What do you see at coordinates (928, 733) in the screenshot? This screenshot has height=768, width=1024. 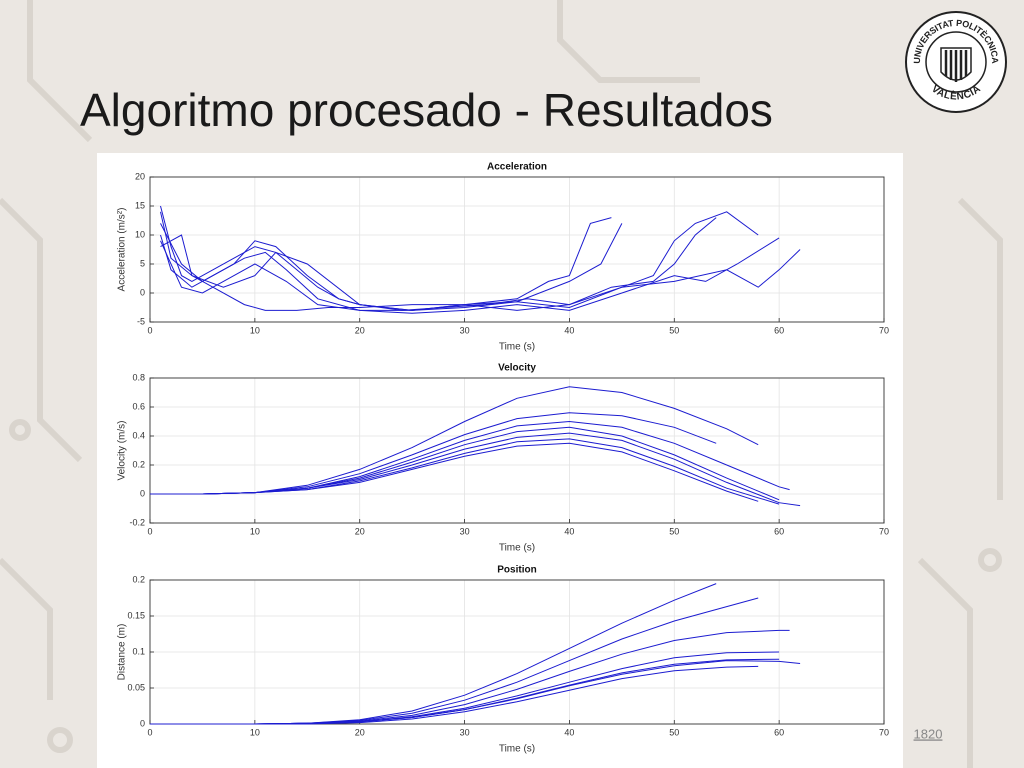 I see `page-number: 1820` at bounding box center [928, 733].